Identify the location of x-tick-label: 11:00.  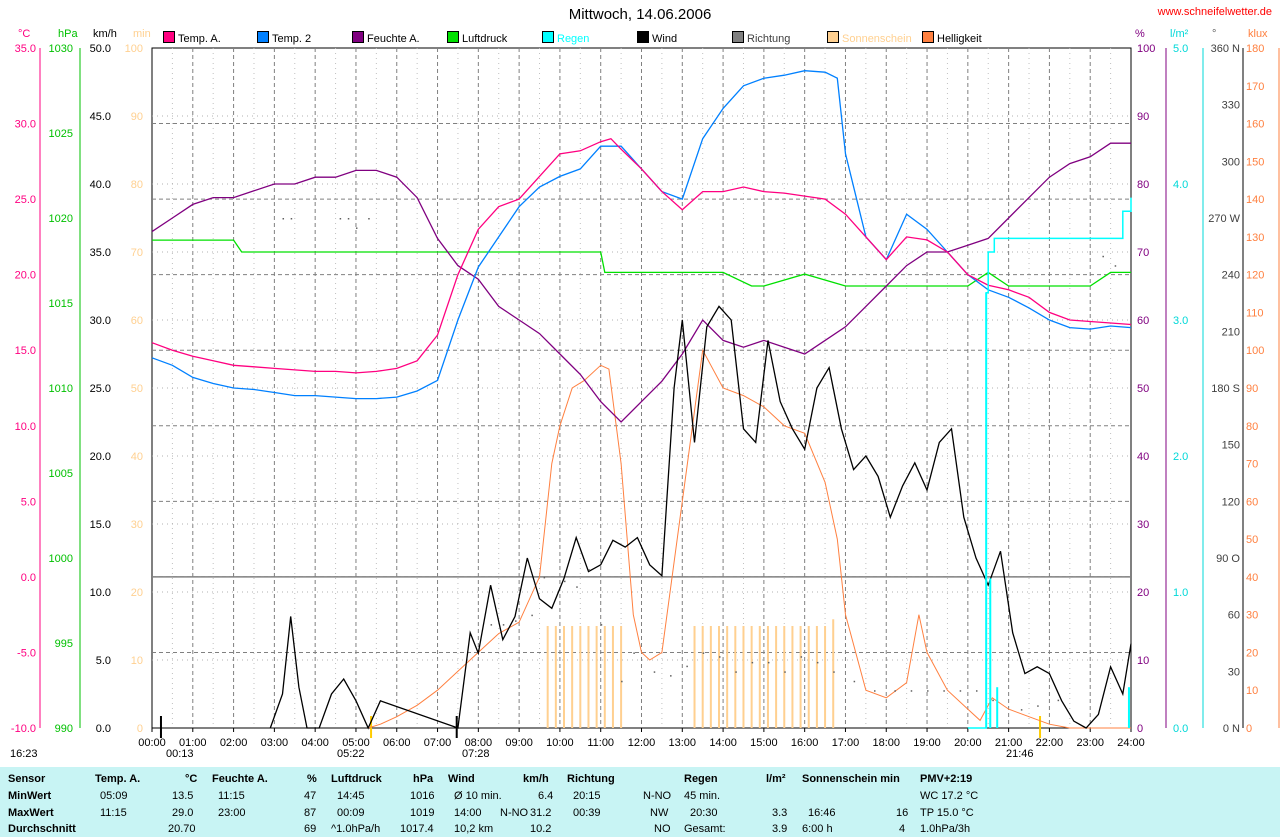
(600, 743).